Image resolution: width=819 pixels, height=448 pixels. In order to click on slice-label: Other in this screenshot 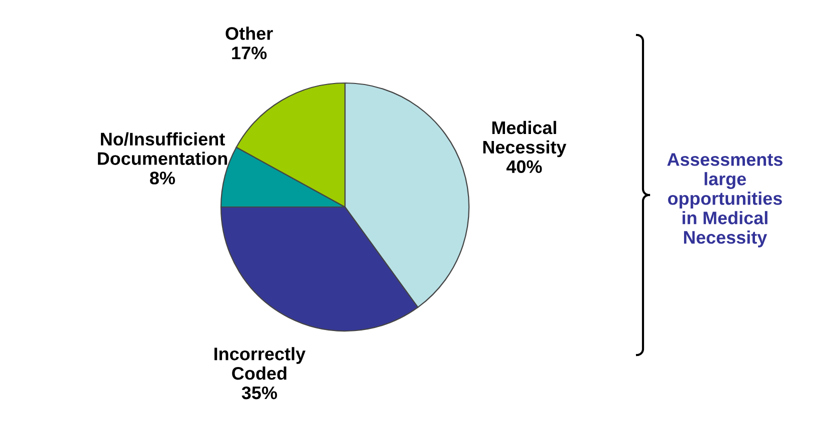, I will do `click(249, 33)`.